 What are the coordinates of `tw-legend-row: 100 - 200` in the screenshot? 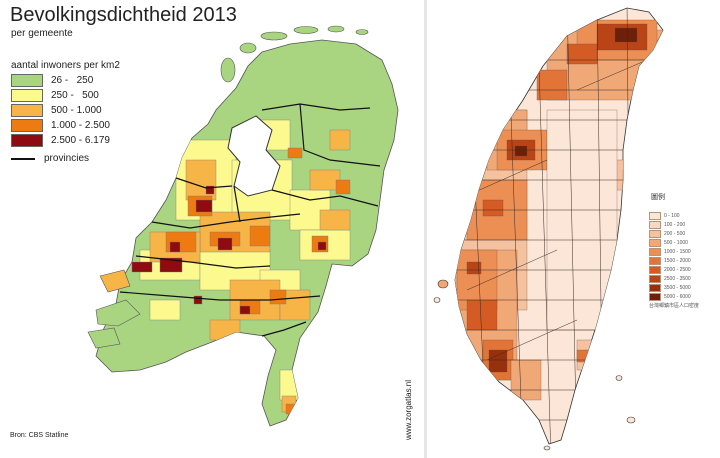 It's located at (674, 225).